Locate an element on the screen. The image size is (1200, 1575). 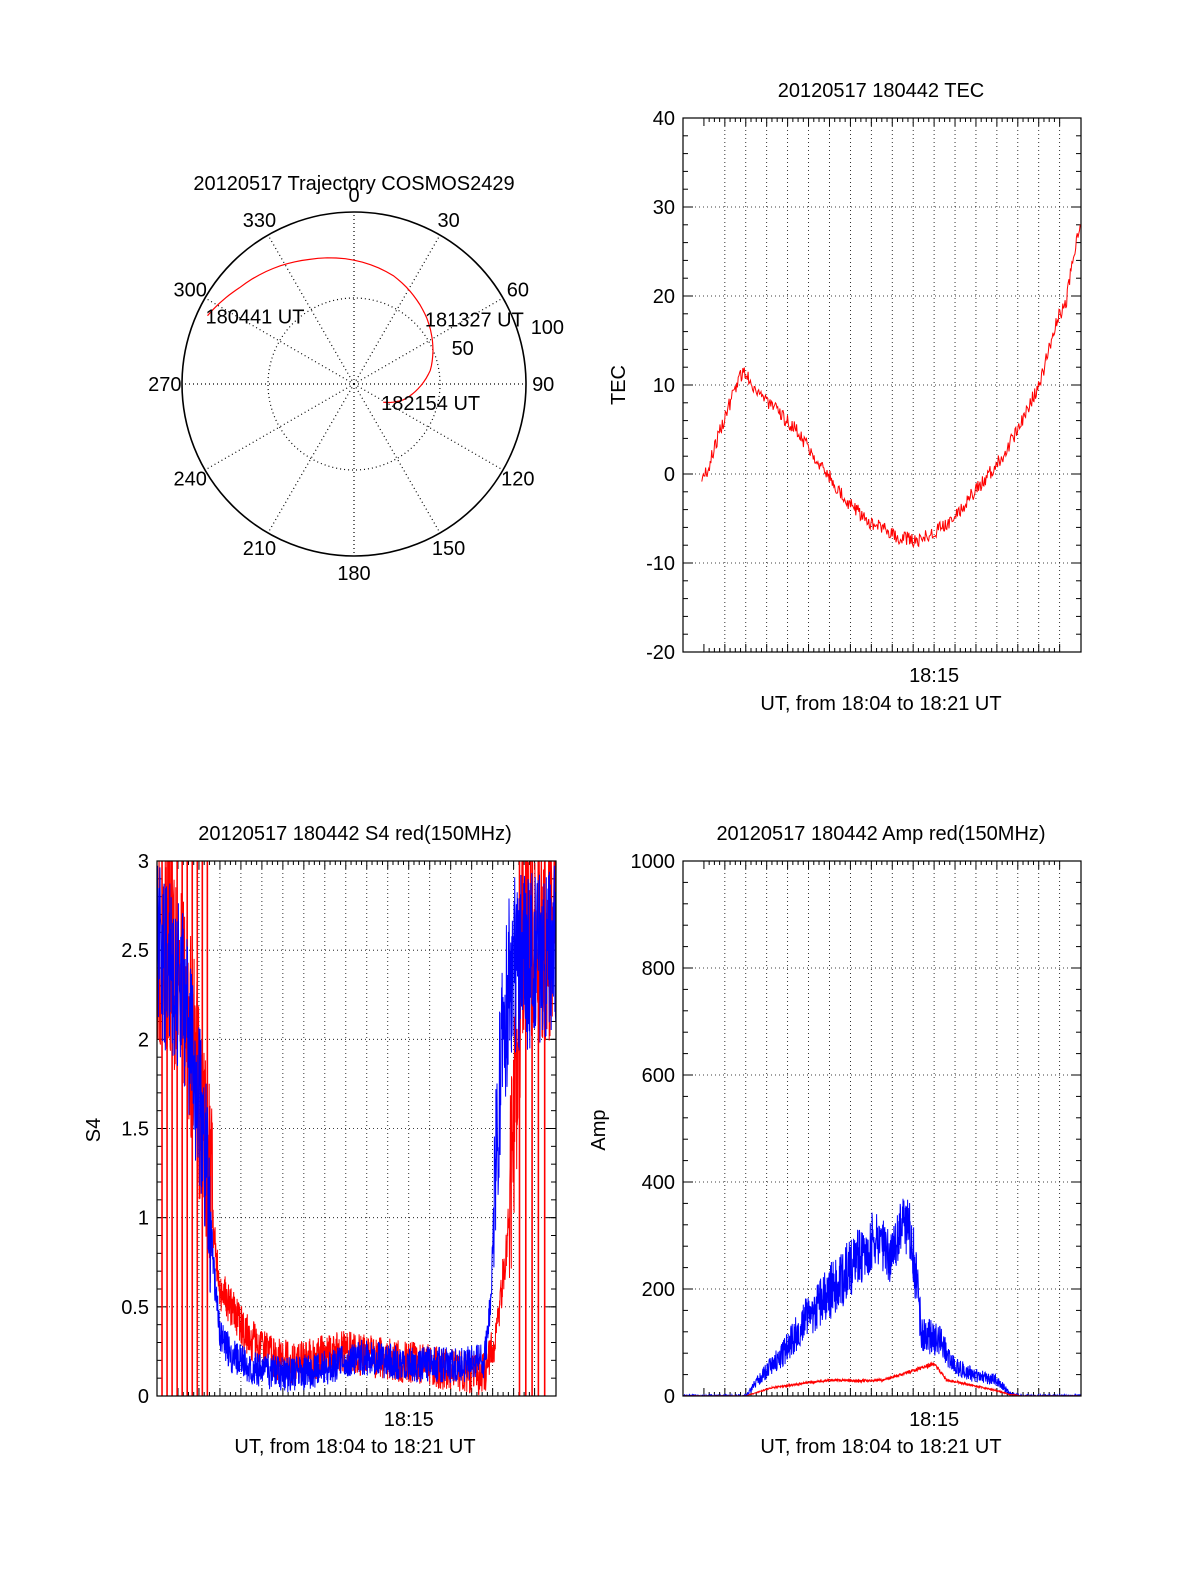
y-tick-label: 3 is located at coordinates (143, 862).